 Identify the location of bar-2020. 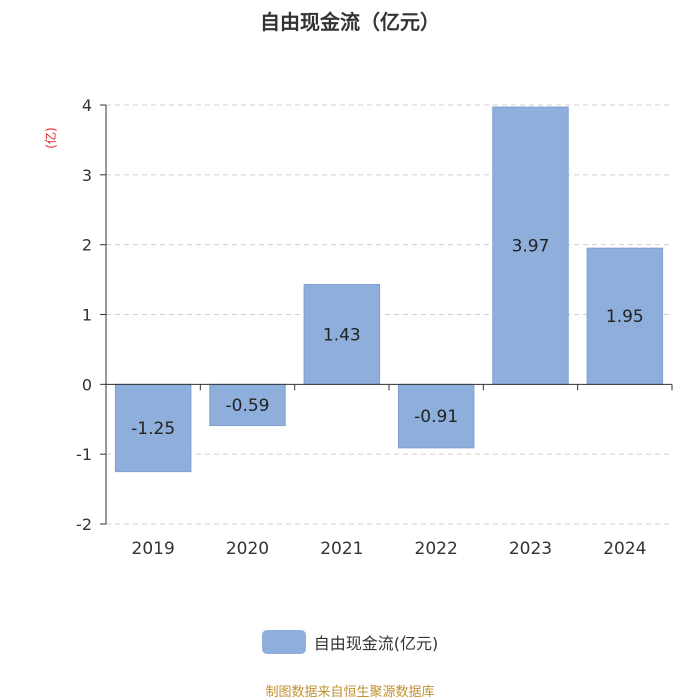
(247, 405).